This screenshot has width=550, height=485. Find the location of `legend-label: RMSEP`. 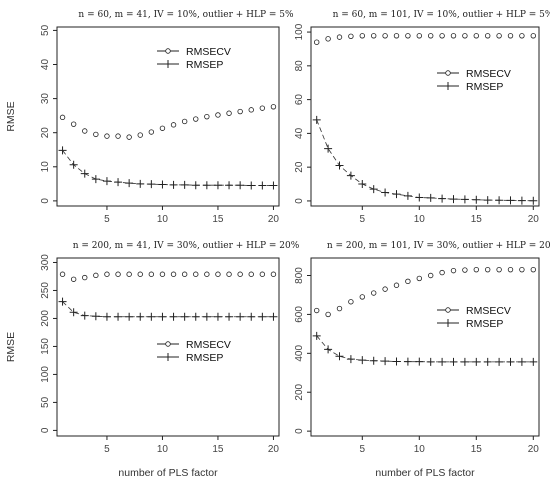

legend-label: RMSEP is located at coordinates (484, 324).